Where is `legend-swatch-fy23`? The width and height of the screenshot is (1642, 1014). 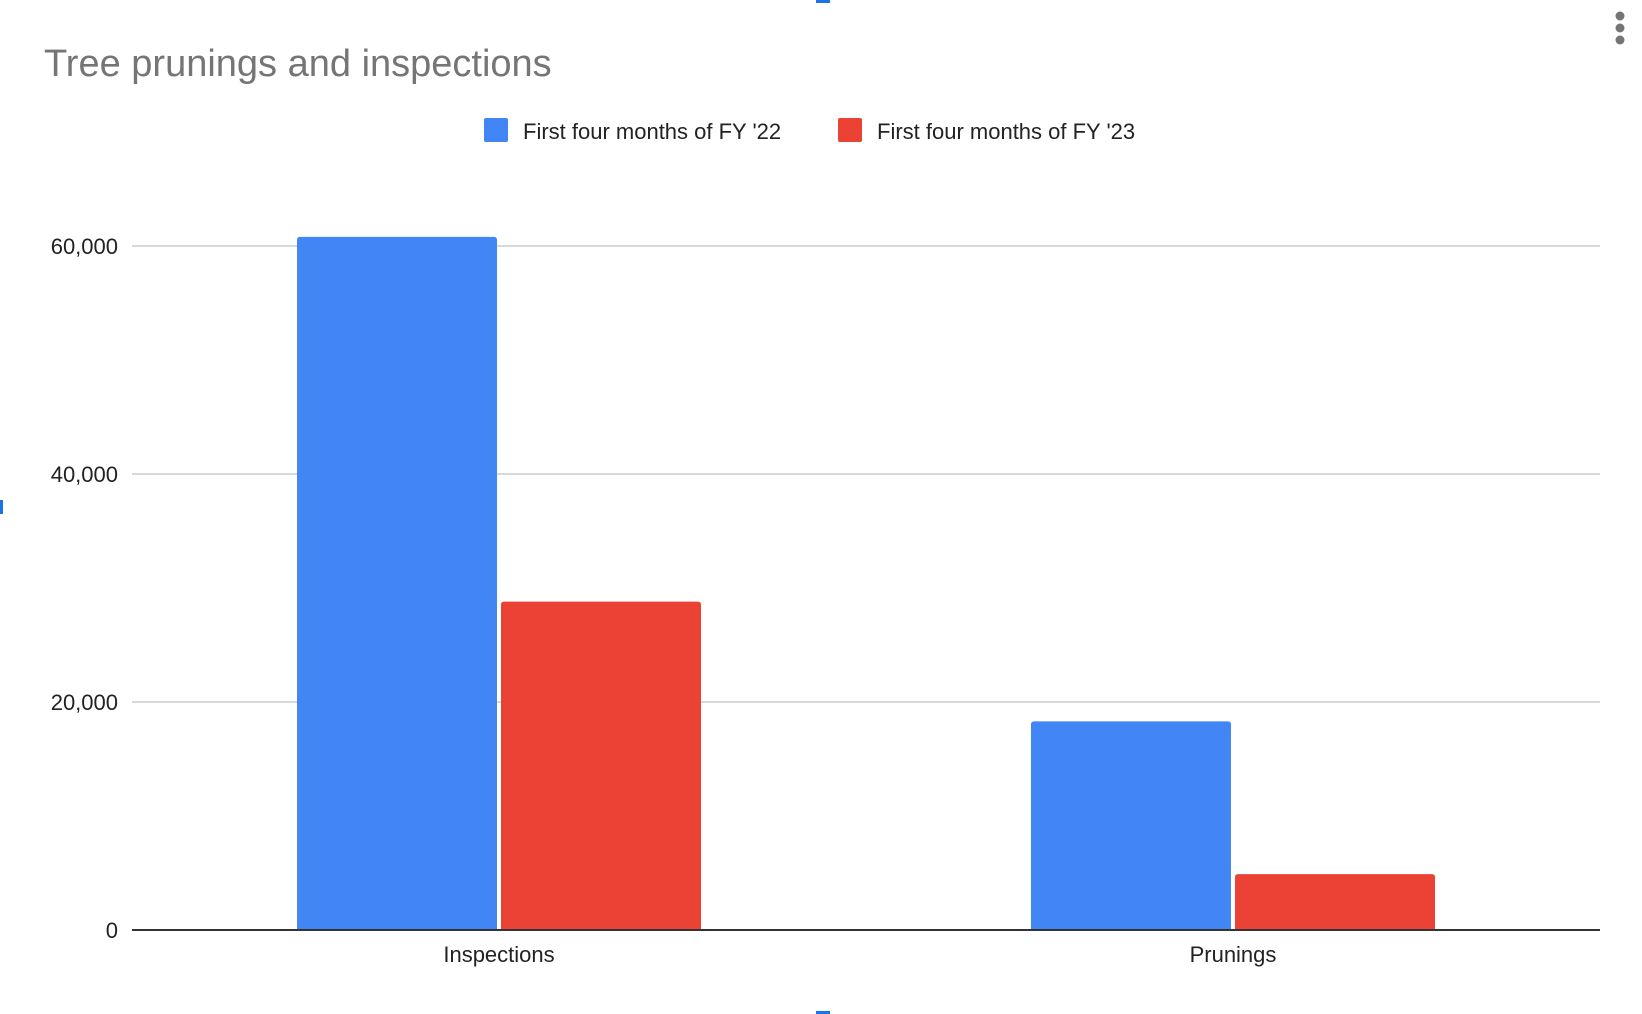 legend-swatch-fy23 is located at coordinates (850, 130).